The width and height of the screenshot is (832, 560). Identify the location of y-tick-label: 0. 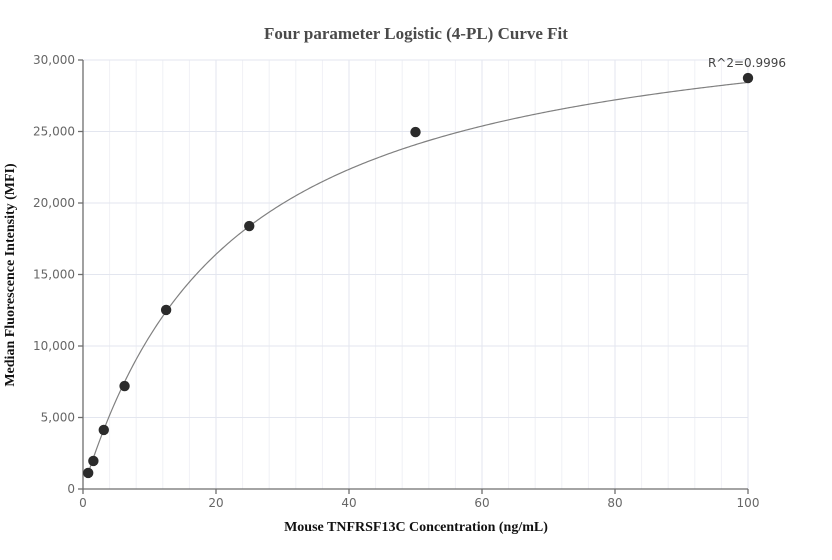
(71, 489).